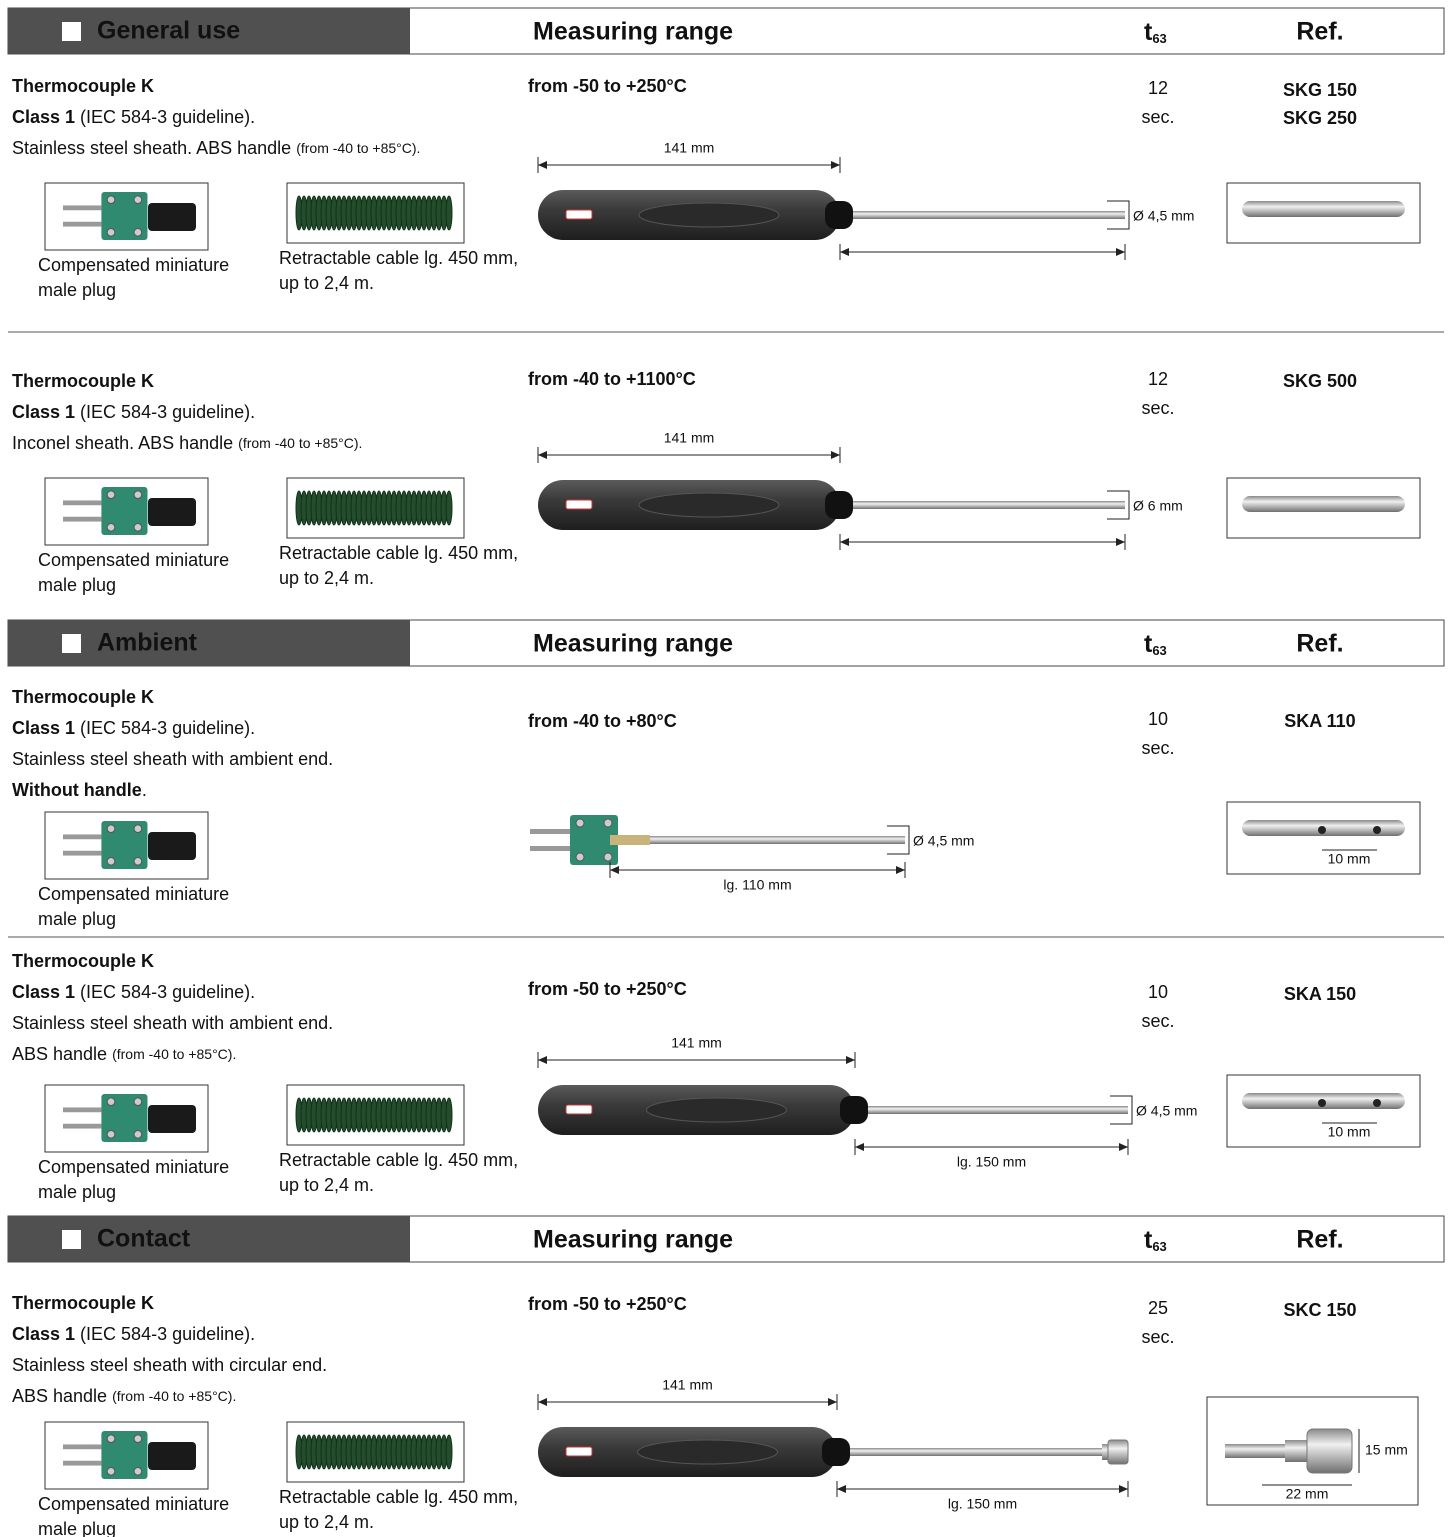 This screenshot has width=1452, height=1537. Describe the element at coordinates (59, 1054) in the screenshot. I see `description-text: ABS handle` at that location.